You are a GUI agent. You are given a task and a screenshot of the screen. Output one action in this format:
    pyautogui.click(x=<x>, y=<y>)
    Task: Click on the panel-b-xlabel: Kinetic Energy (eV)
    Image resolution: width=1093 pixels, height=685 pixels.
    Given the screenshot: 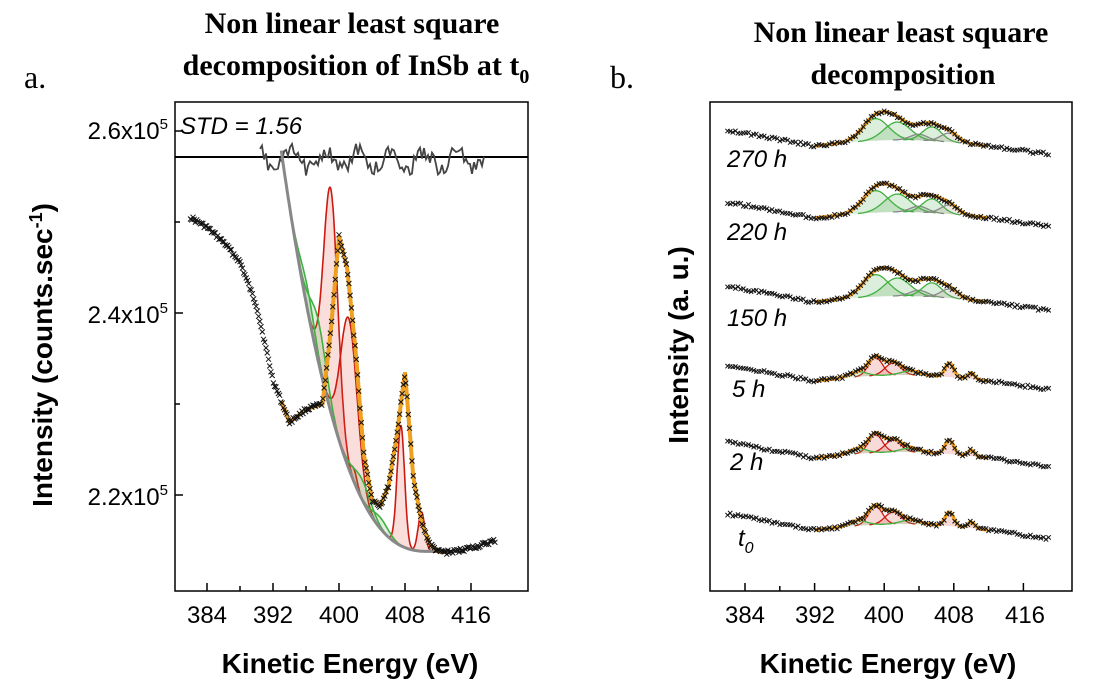 What is the action you would take?
    pyautogui.click(x=888, y=663)
    